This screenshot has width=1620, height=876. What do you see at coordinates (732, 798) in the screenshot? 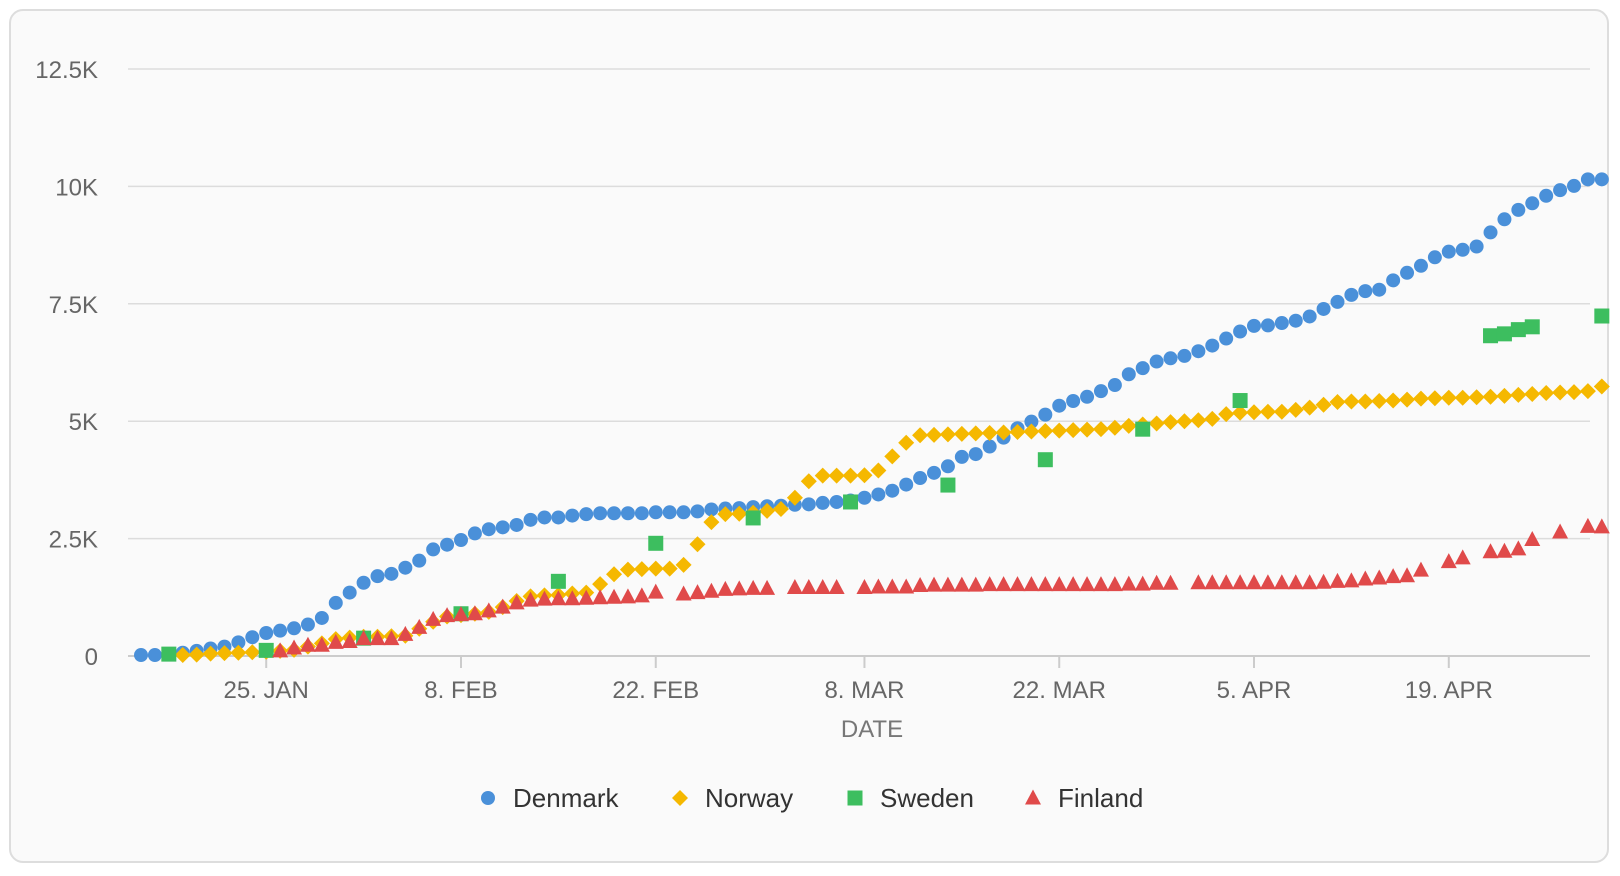
I see `legend-item-norway: Norway` at bounding box center [732, 798].